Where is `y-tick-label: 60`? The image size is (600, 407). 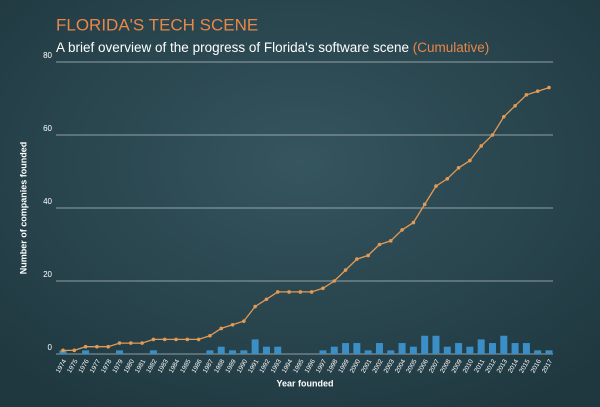 y-tick-label: 60 is located at coordinates (47, 128).